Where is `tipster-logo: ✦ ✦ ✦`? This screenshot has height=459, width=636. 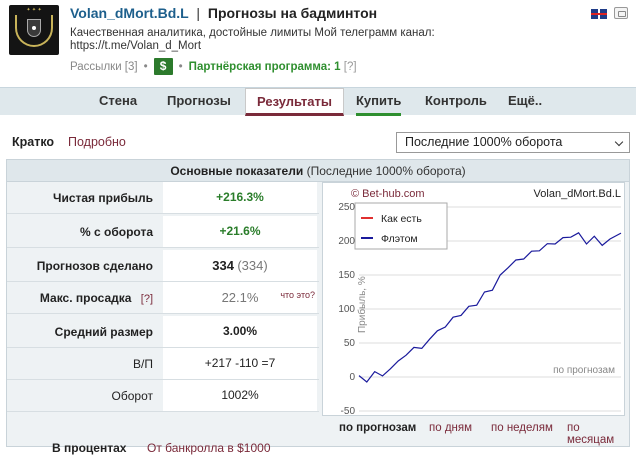 tipster-logo: ✦ ✦ ✦ is located at coordinates (34, 30).